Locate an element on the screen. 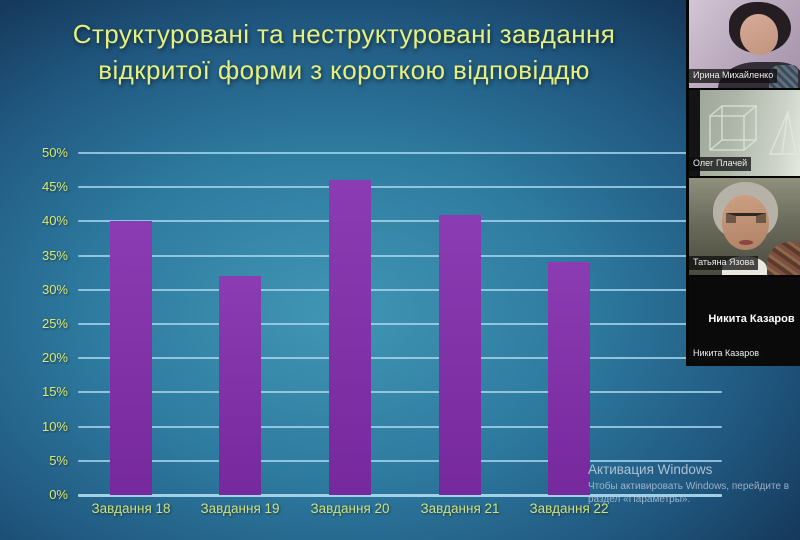 Image resolution: width=800 pixels, height=540 pixels. participant-tile-oleg: Олег Плачей is located at coordinates (744, 133).